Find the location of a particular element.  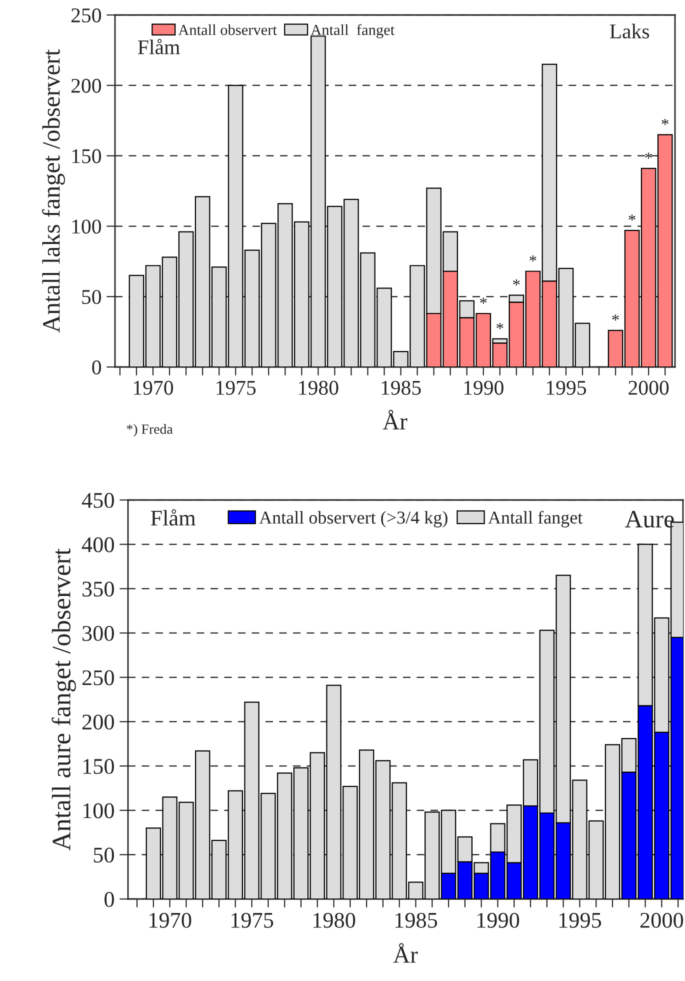

y-tick-label: 300 is located at coordinates (98, 633).